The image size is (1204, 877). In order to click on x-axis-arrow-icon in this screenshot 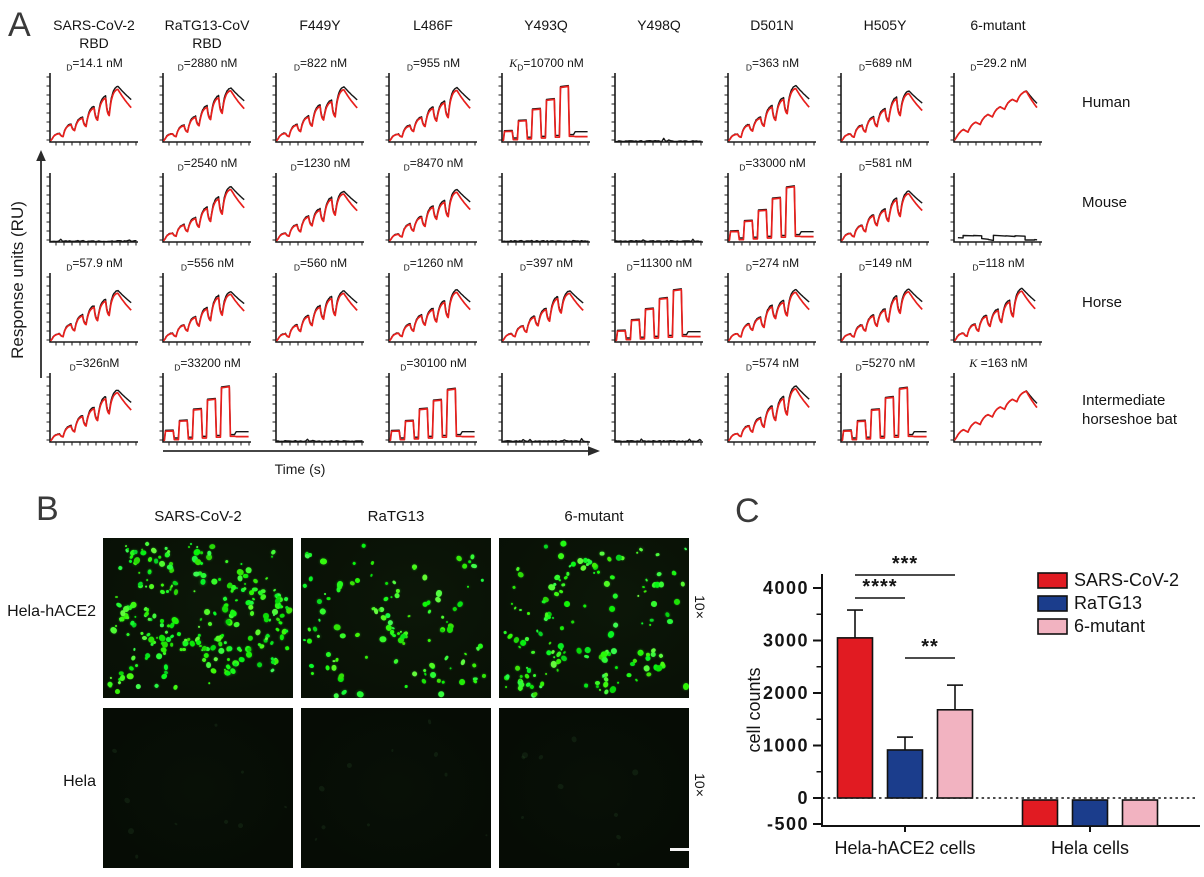, I will do `click(381, 451)`.